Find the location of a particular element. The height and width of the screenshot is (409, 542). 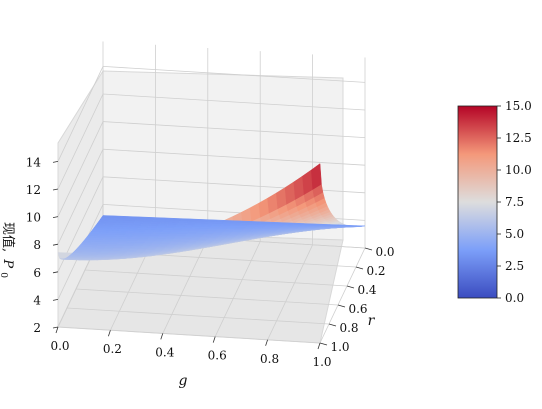

surface-facet is located at coordinates (360, 226).